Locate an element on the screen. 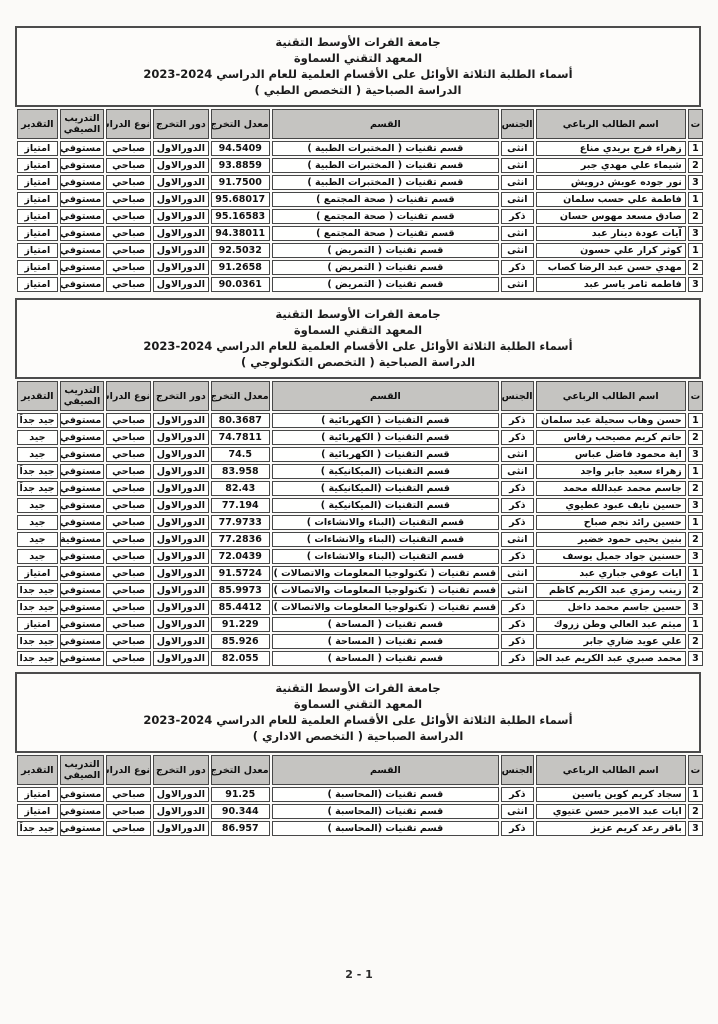 This screenshot has width=718, height=1024. graduation-average-cell: 91.2658 is located at coordinates (240, 267).